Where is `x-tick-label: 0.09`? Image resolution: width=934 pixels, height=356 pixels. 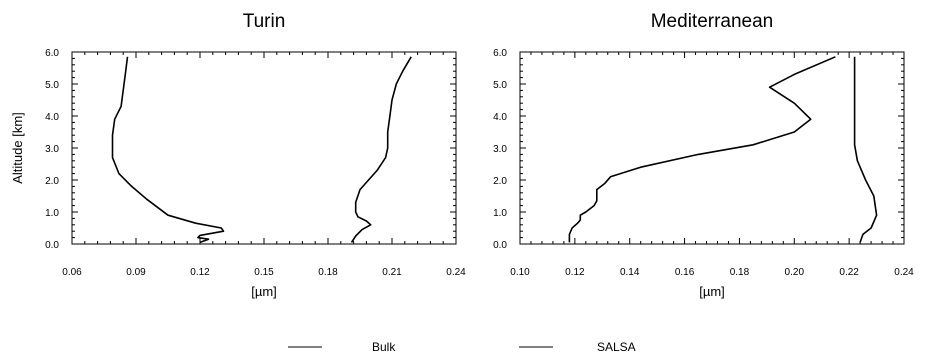 x-tick-label: 0.09 is located at coordinates (136, 272).